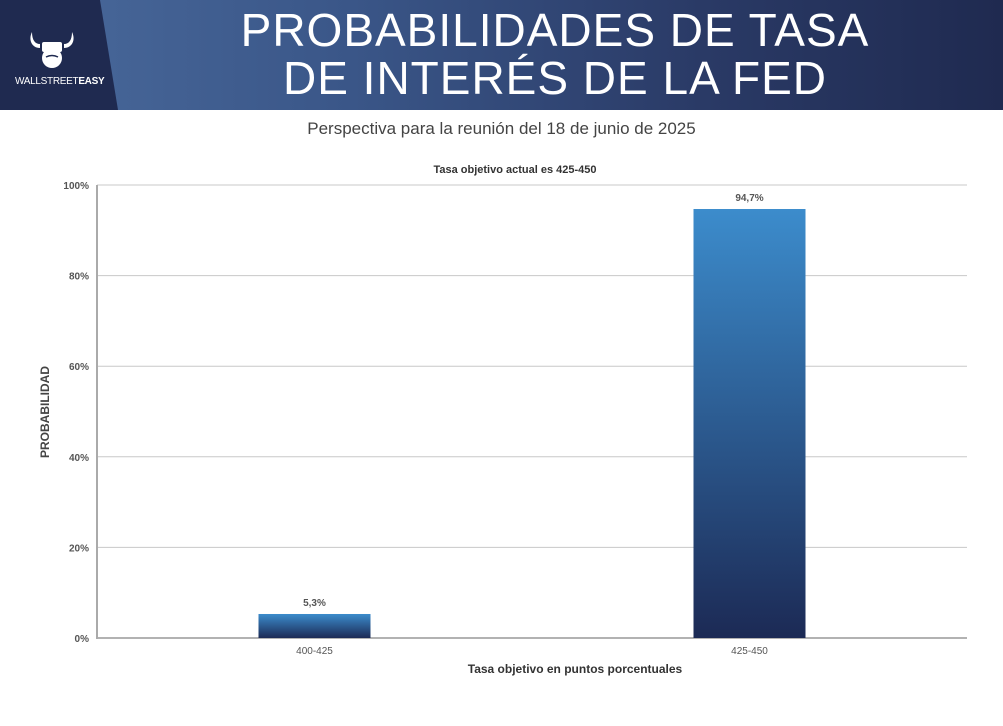 The height and width of the screenshot is (726, 1003). I want to click on y-tick-label: 80%, so click(79, 277).